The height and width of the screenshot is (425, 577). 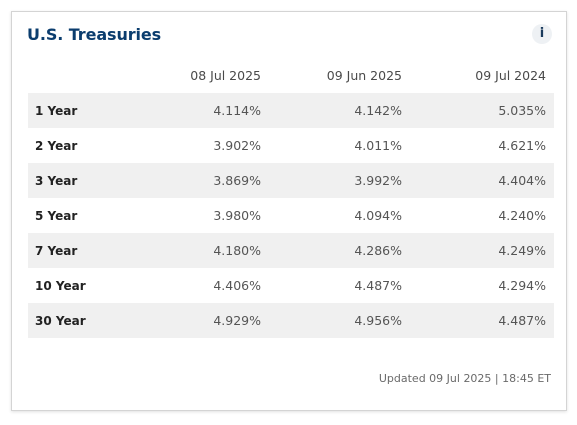 What do you see at coordinates (237, 215) in the screenshot?
I see `yield-value: 3.980%` at bounding box center [237, 215].